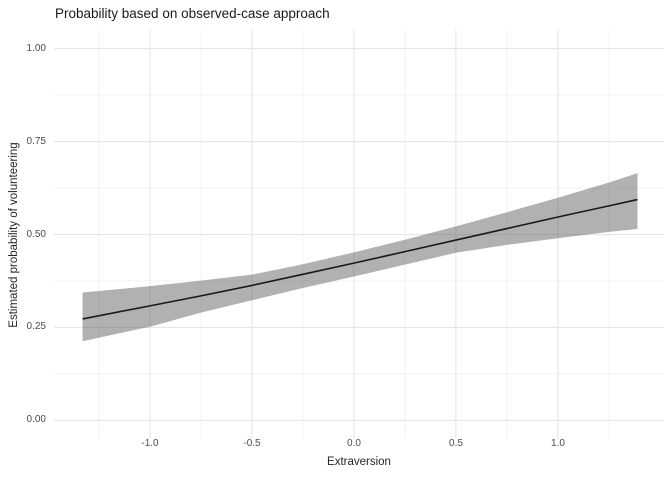  I want to click on x-axis-tick-label: -1.0, so click(150, 443).